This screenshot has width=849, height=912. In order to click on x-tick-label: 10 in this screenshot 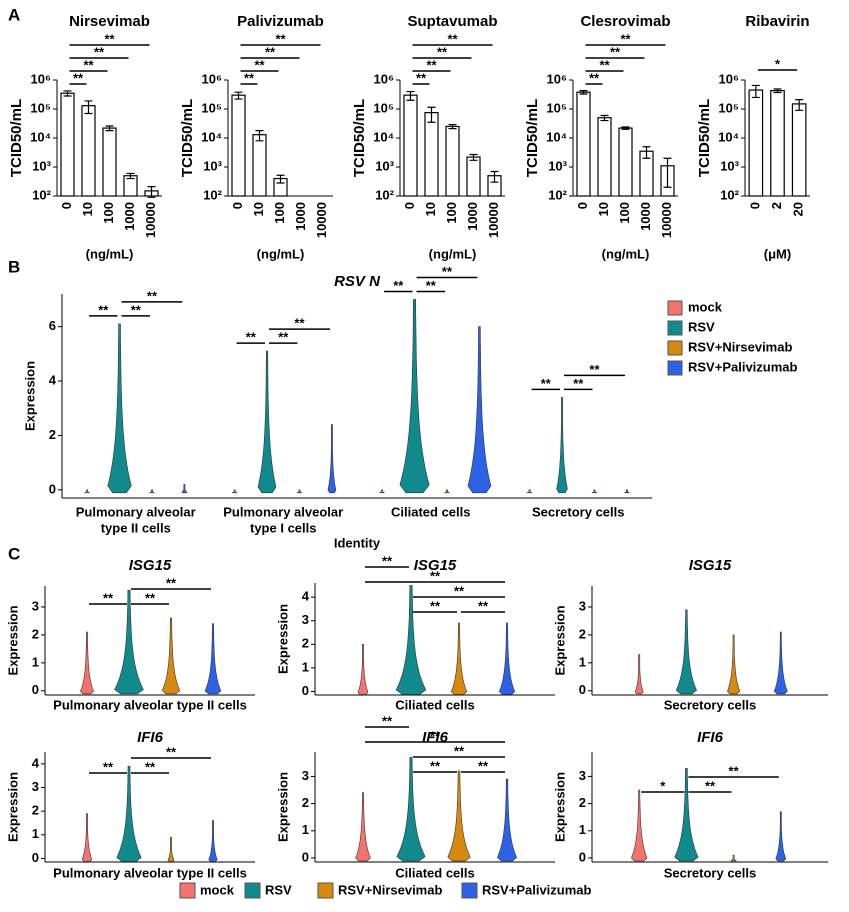, I will do `click(603, 209)`.